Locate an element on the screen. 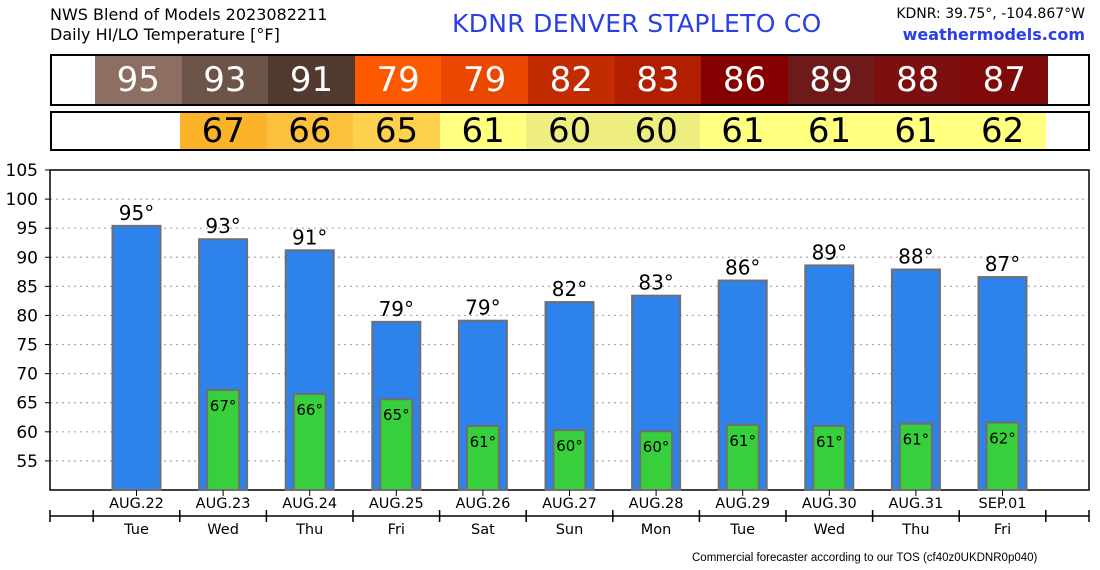 The width and height of the screenshot is (1100, 570). hi-data-label: 82° is located at coordinates (569, 289).